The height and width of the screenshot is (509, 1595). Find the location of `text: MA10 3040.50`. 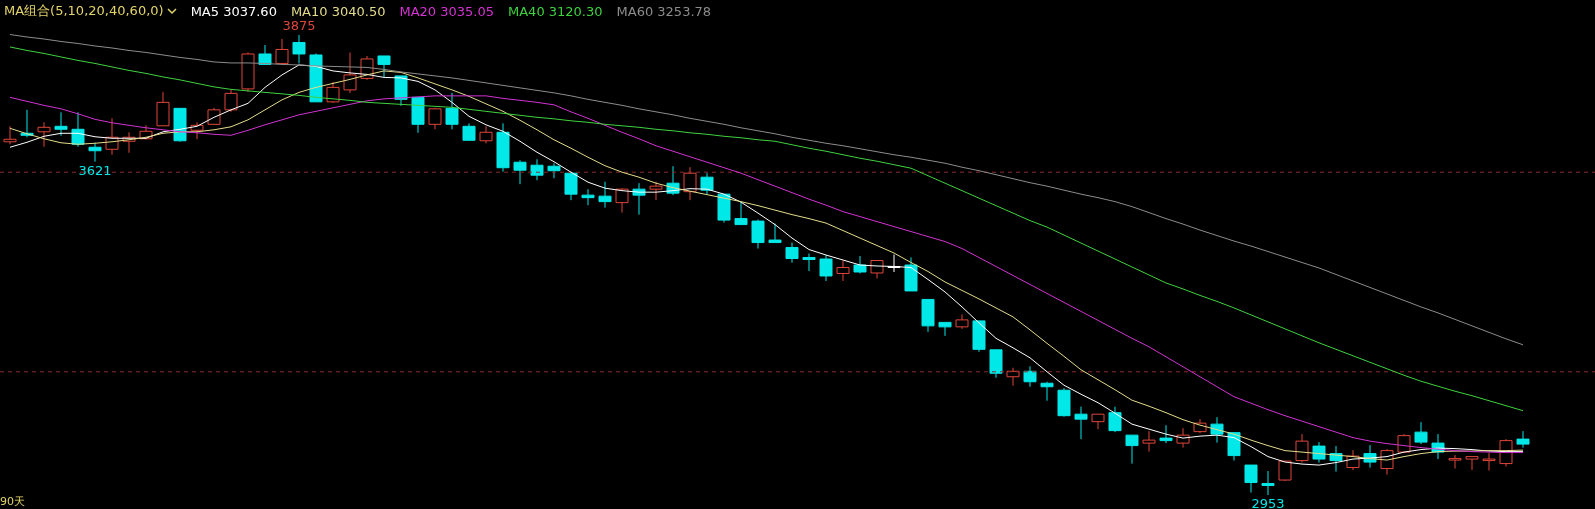

text: MA10 3040.50 is located at coordinates (338, 11).